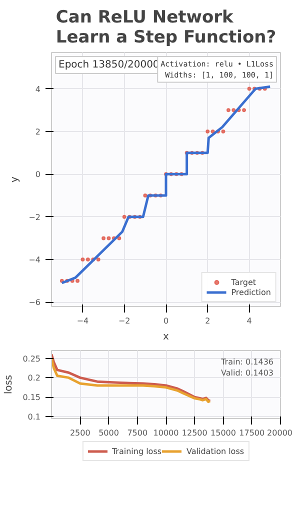 Image resolution: width=292 pixels, height=520 pixels. Describe the element at coordinates (82, 321) in the screenshot. I see `x-tick-label: −4` at that location.